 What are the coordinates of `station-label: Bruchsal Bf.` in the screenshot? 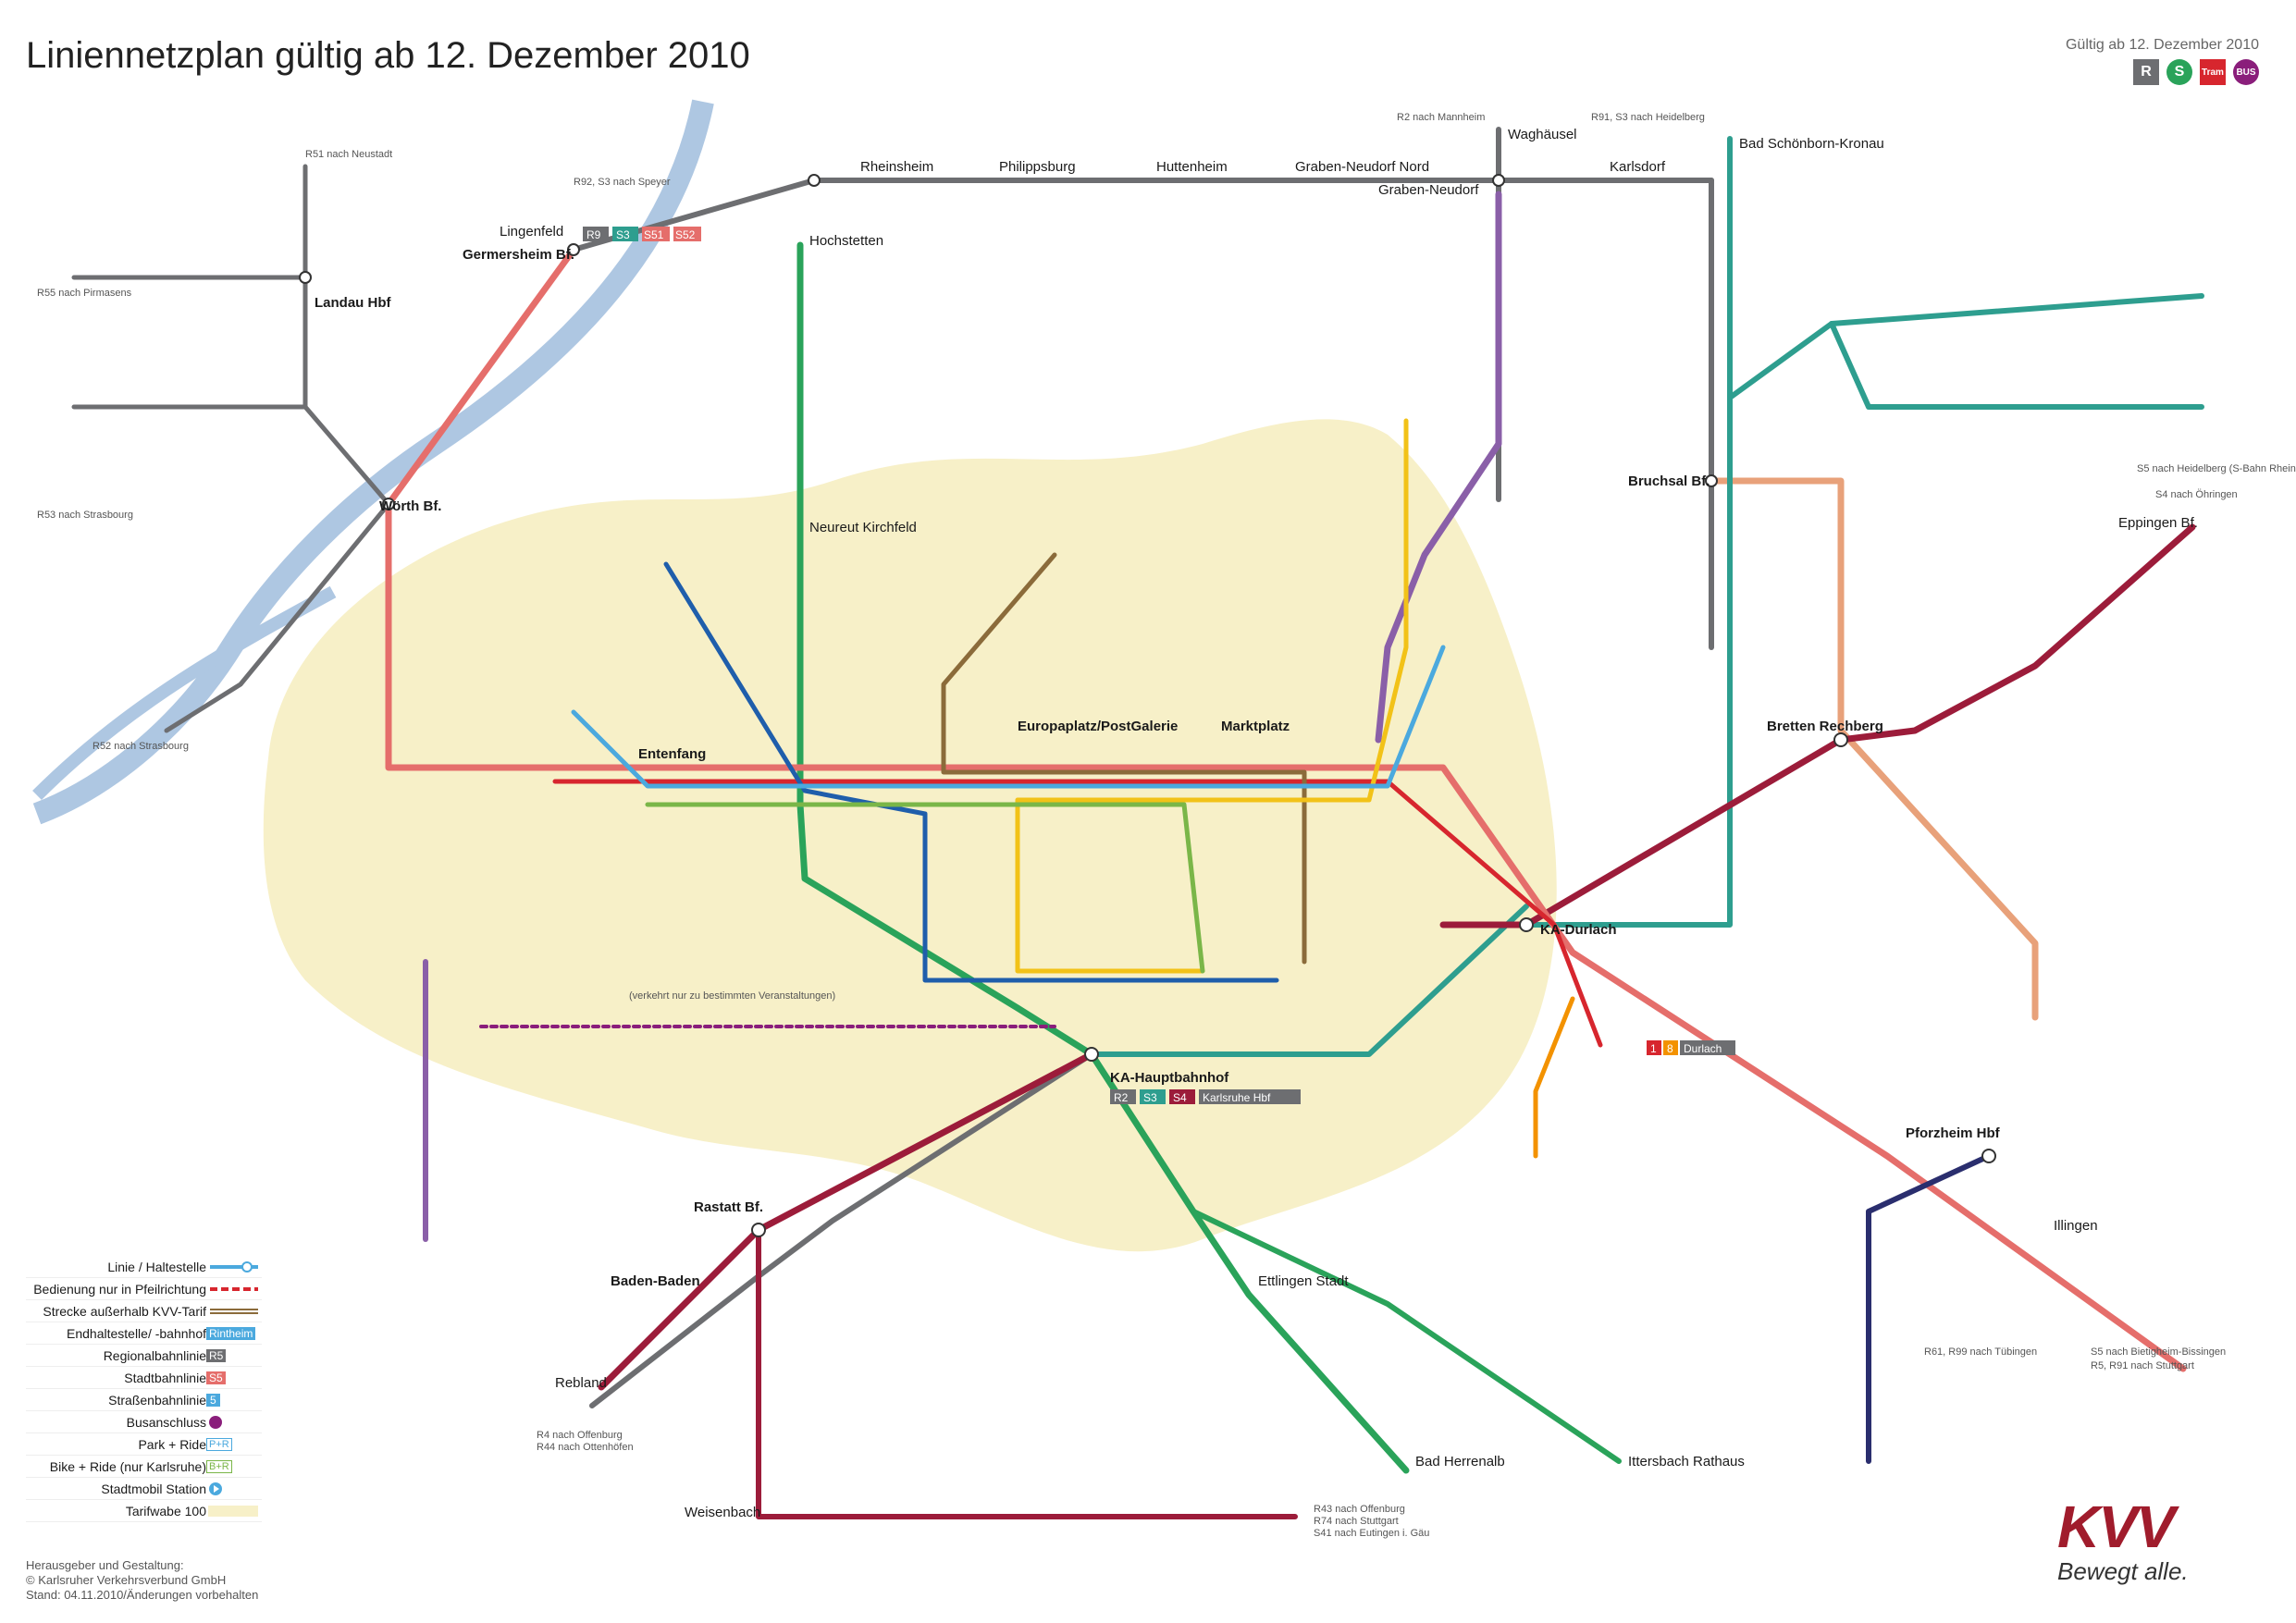 It's located at (1669, 481).